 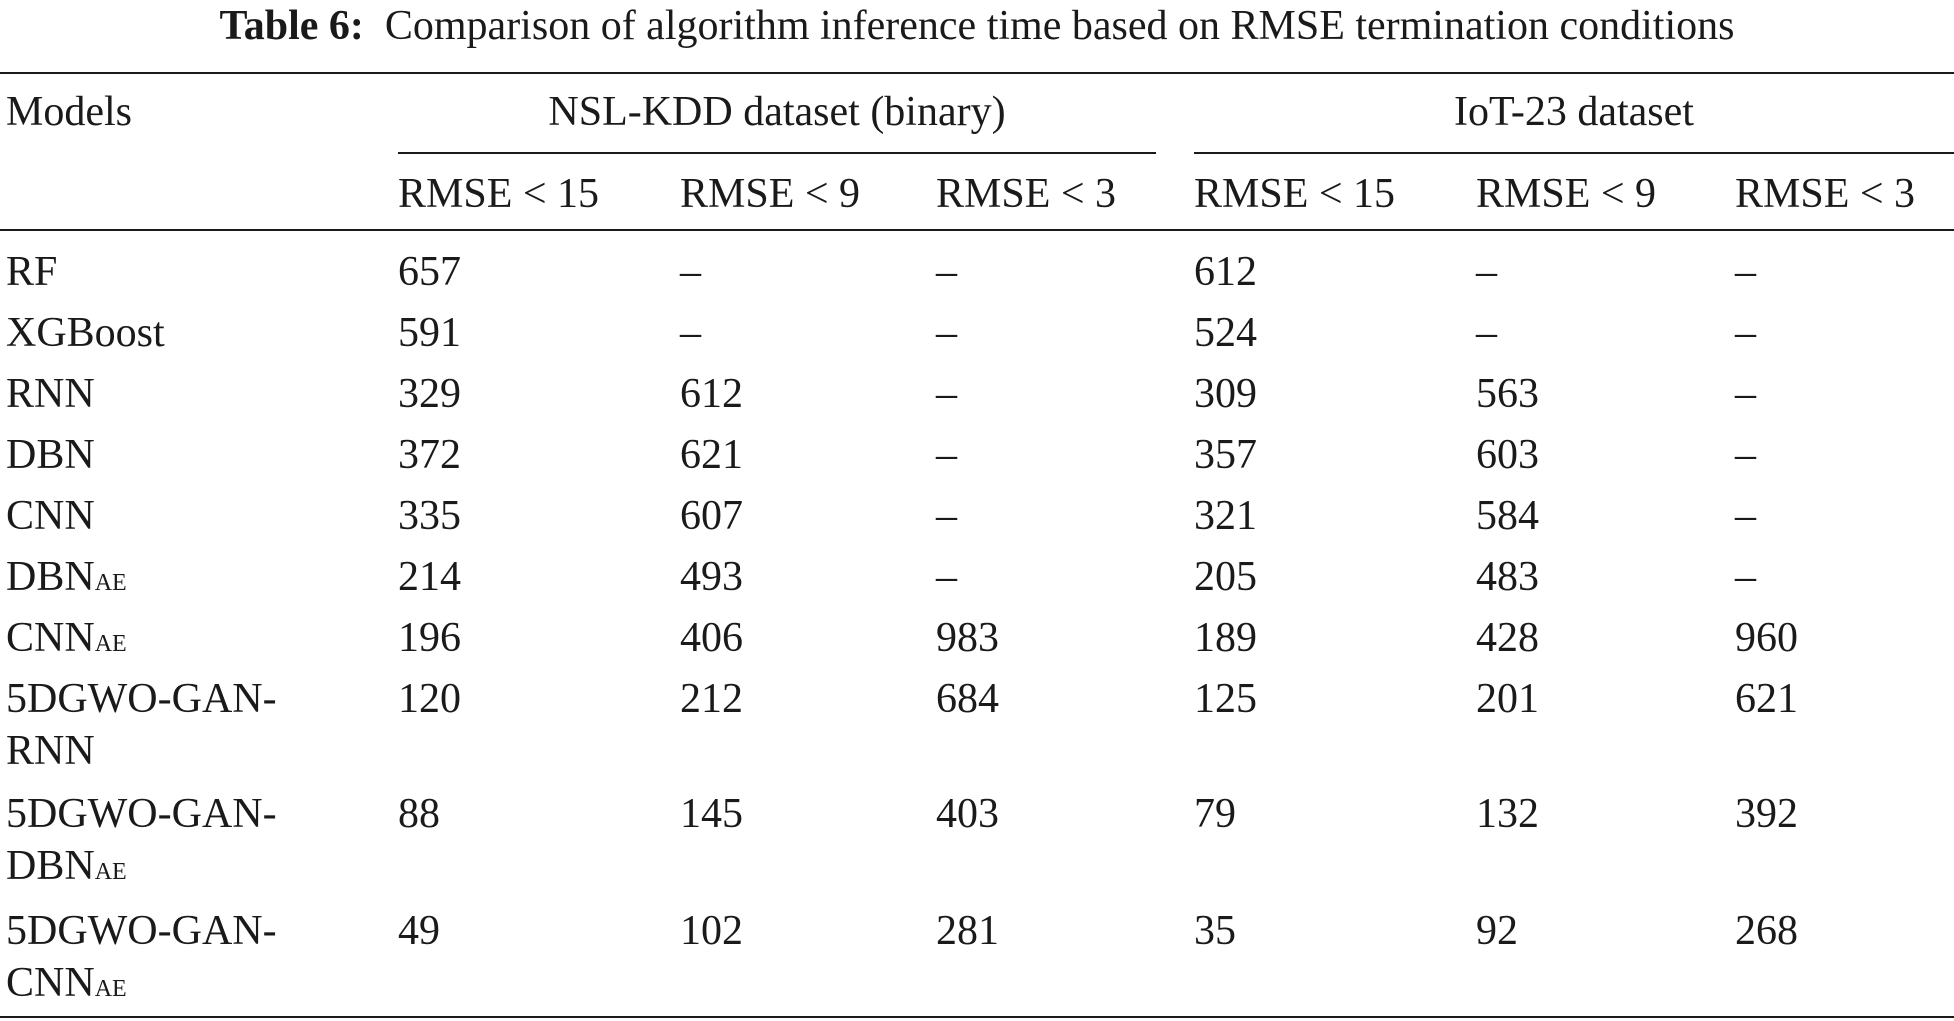 I want to click on table-cell: 189, so click(x=1225, y=638).